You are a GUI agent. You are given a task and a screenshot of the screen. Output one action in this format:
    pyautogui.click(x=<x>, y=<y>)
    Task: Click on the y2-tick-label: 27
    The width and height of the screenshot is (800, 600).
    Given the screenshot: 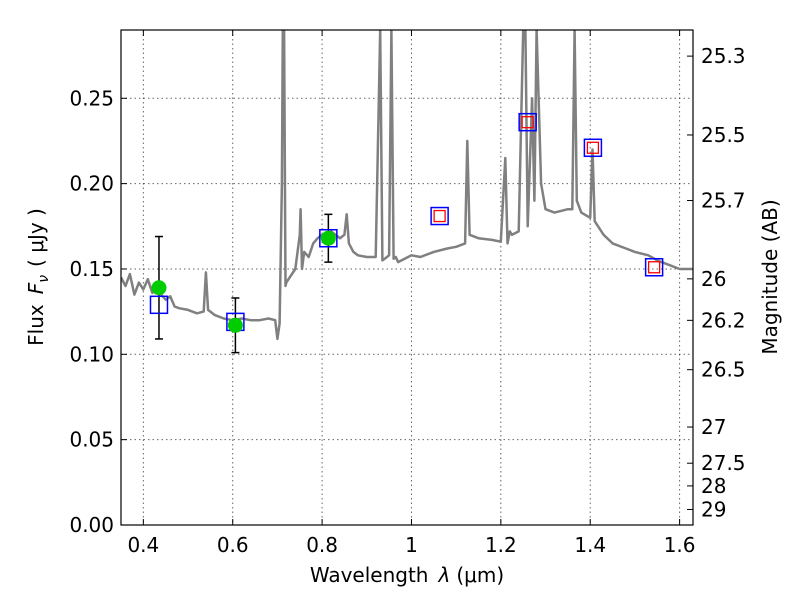 What is the action you would take?
    pyautogui.click(x=713, y=427)
    